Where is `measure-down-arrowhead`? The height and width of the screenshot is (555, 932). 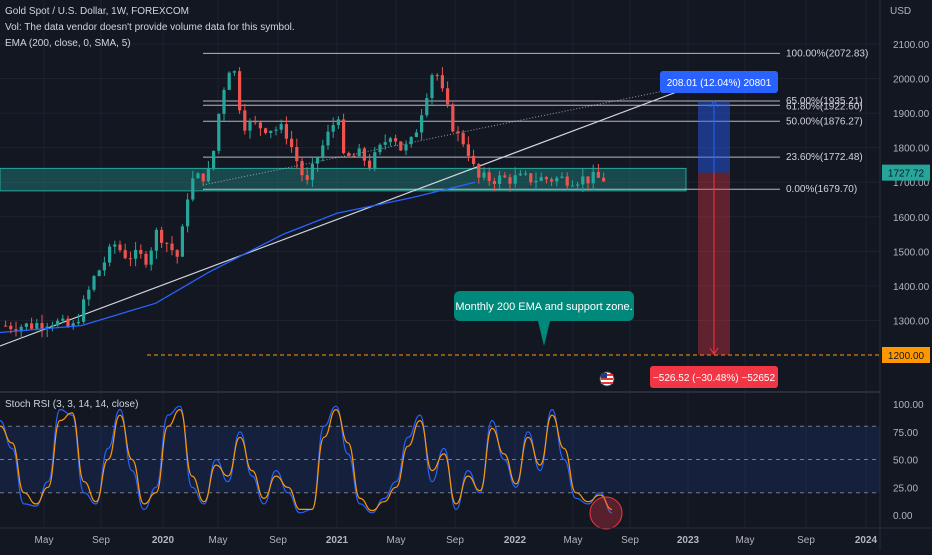
measure-down-arrowhead is located at coordinates (714, 351).